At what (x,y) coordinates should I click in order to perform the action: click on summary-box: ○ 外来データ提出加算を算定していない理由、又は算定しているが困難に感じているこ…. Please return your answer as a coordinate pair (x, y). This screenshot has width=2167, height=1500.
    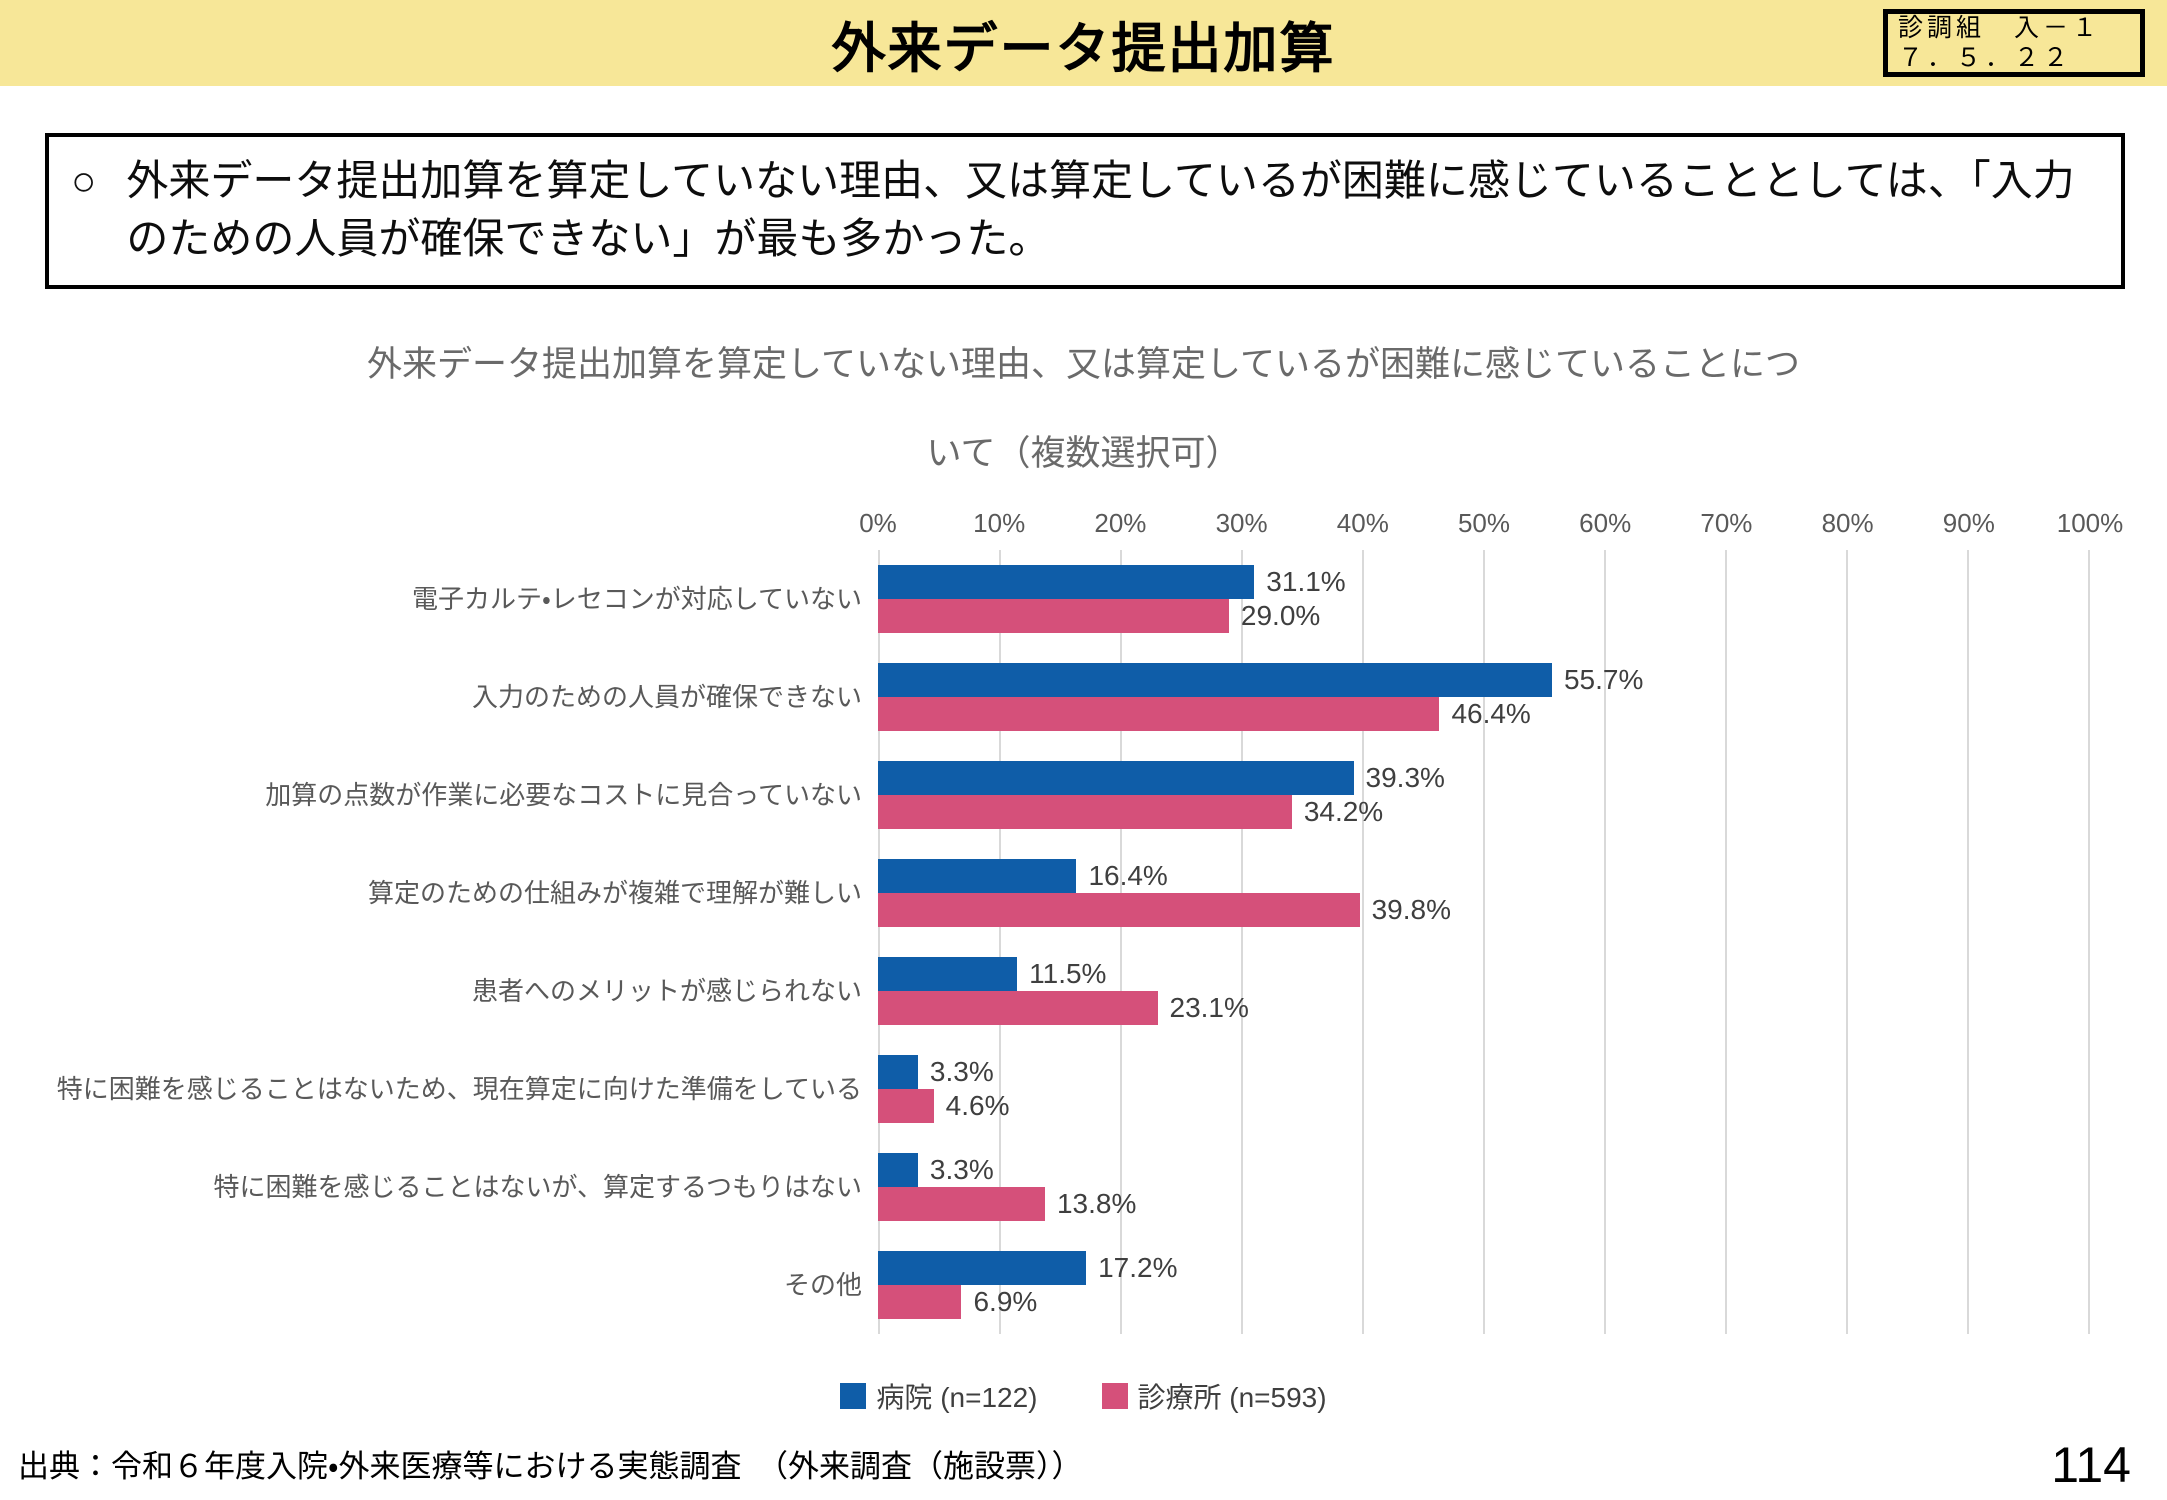
    Looking at the image, I should click on (1085, 211).